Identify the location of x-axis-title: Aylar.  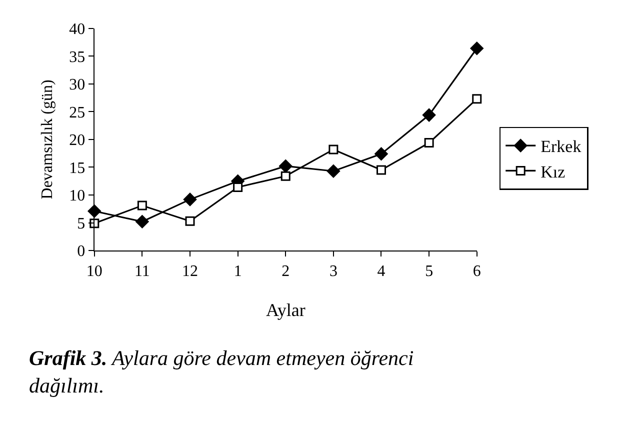
(286, 310).